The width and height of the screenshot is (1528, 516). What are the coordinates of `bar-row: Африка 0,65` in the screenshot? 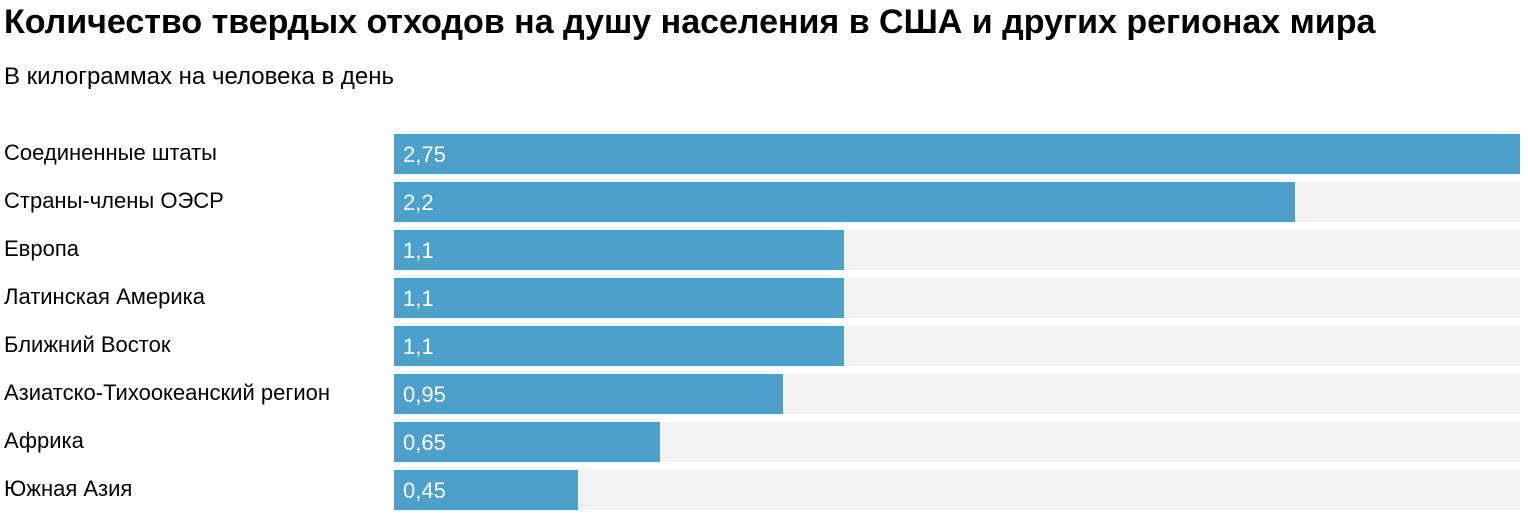 It's located at (764, 442).